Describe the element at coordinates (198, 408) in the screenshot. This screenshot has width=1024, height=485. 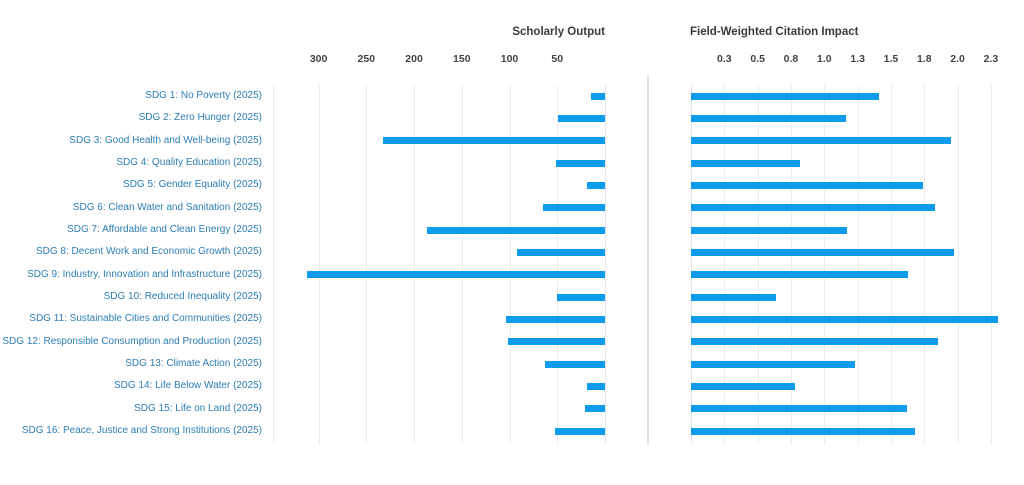
I see `row-label-sdg-15: SDG 15: Life on Land (2025)` at that location.